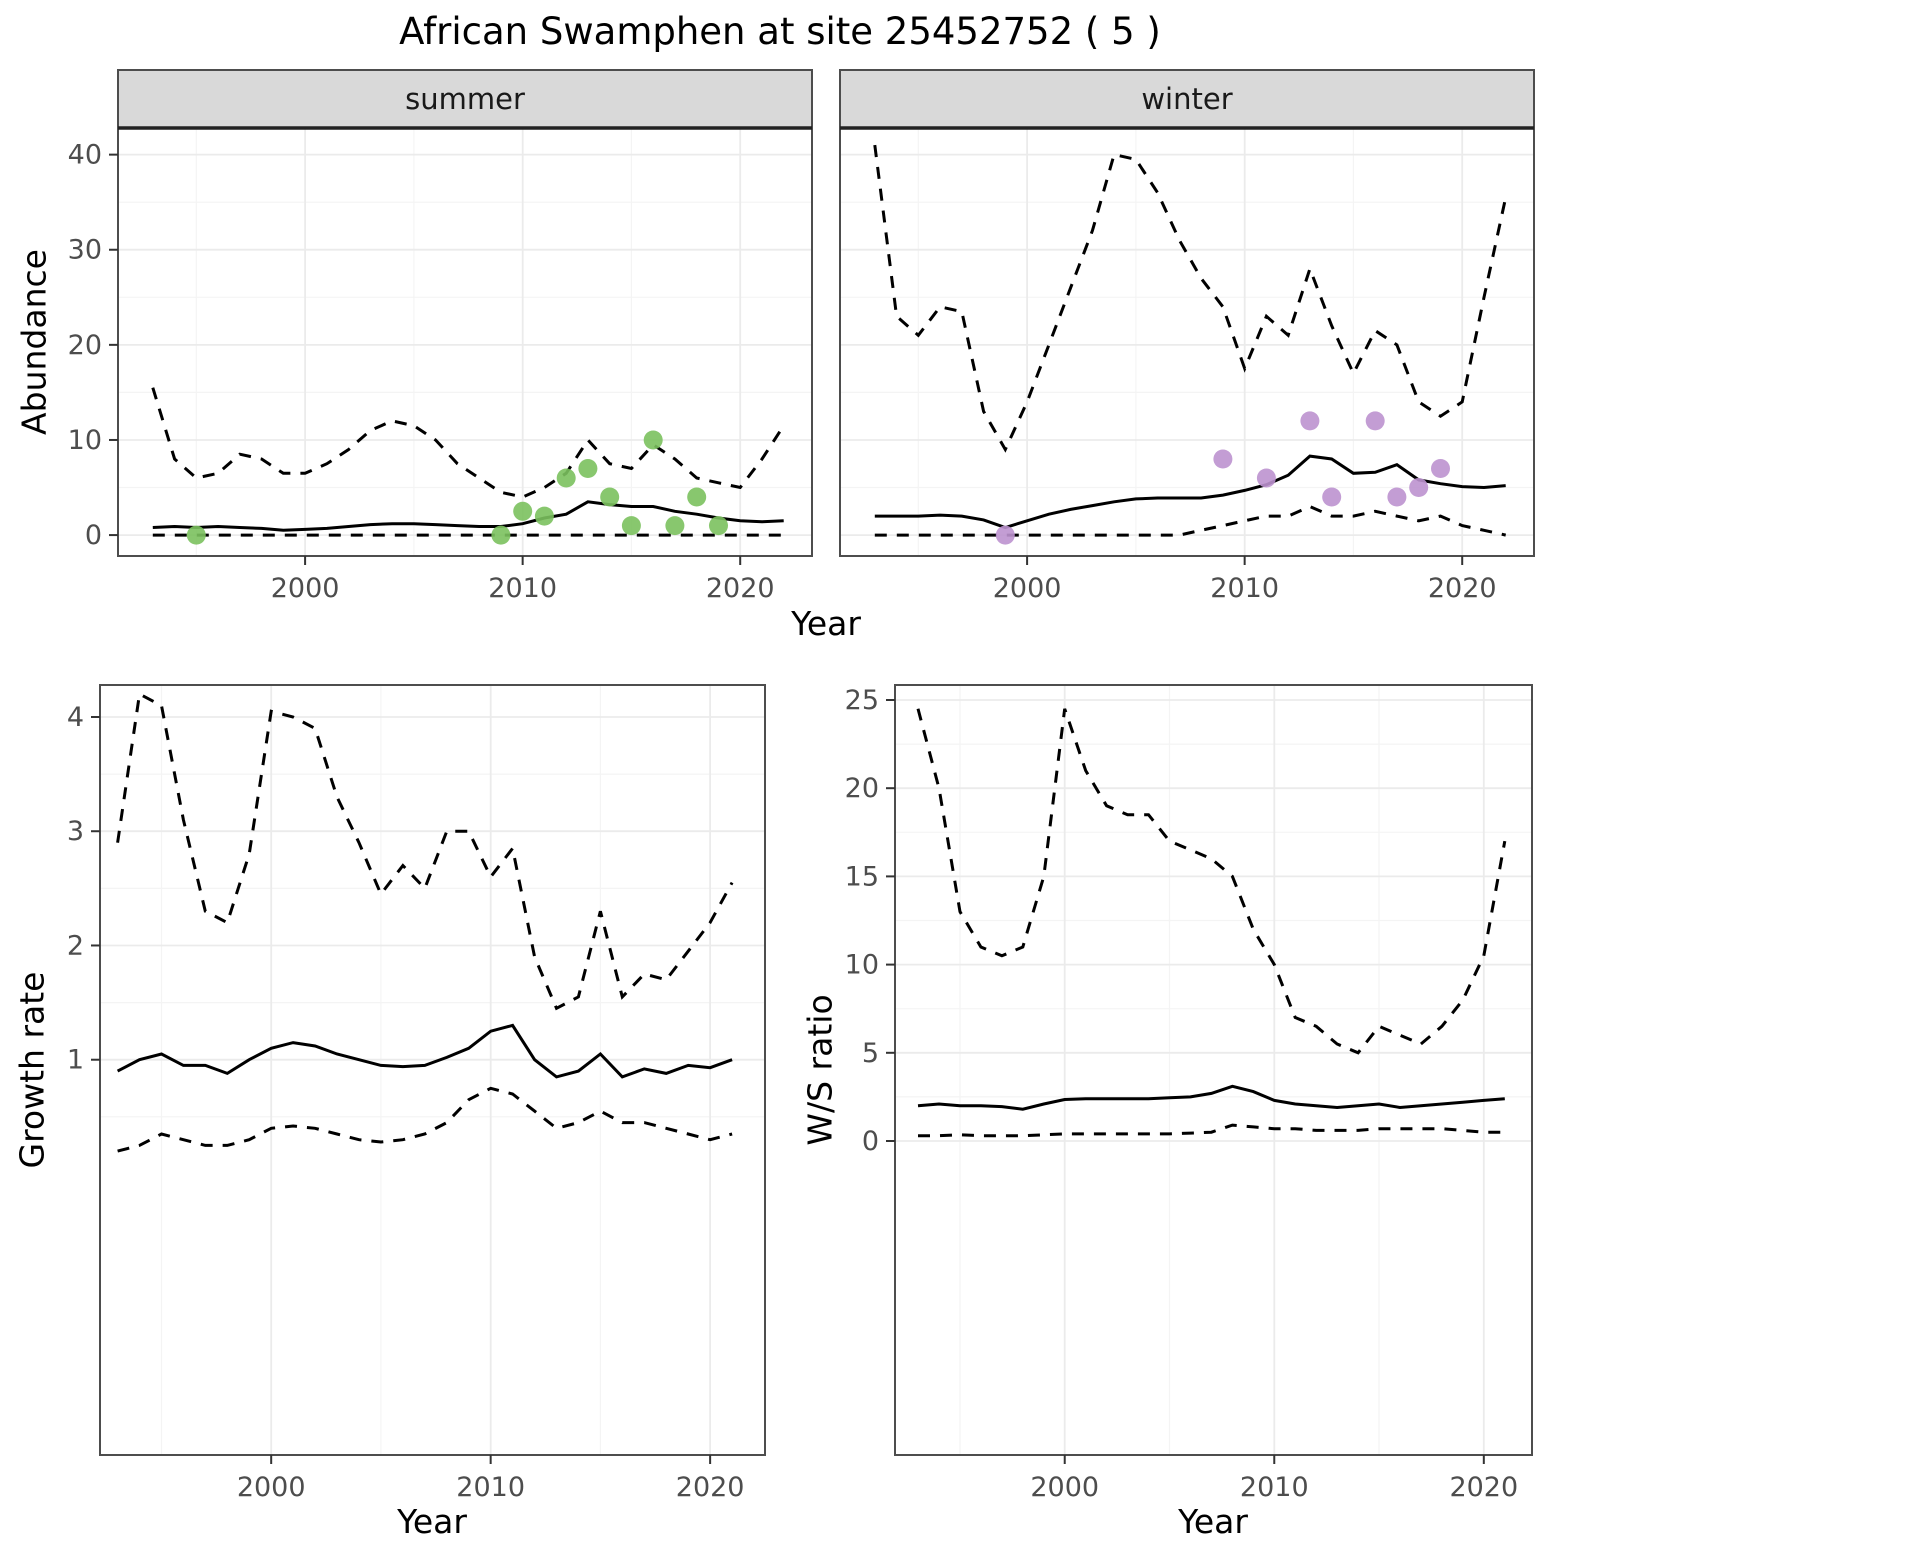 The width and height of the screenshot is (1920, 1560). Describe the element at coordinates (780, 31) in the screenshot. I see `chart-title: African Swamphen at site 25452752 ( 5 )` at that location.